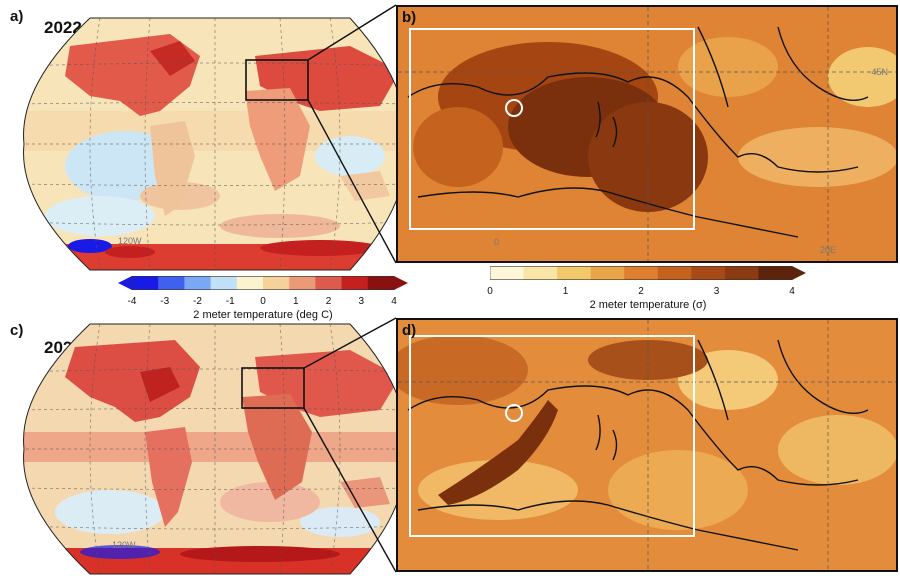 Image resolution: width=900 pixels, height=576 pixels. I want to click on panel-b-lat-label: 45N, so click(879, 72).